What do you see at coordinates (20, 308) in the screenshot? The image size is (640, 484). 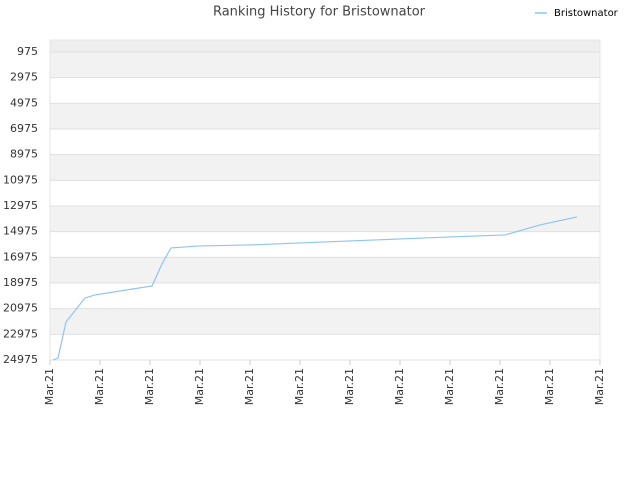 I see `y-tick-label: 20975` at bounding box center [20, 308].